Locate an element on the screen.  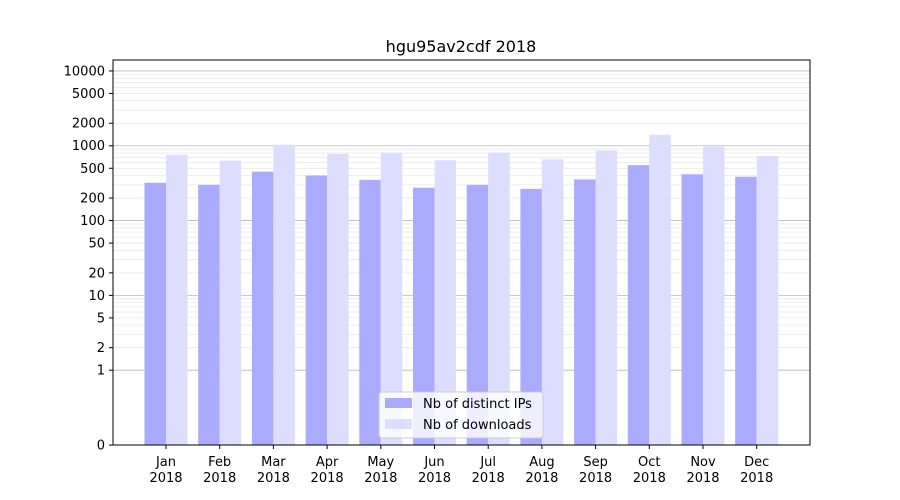
y-tick-label: 1 is located at coordinates (101, 371).